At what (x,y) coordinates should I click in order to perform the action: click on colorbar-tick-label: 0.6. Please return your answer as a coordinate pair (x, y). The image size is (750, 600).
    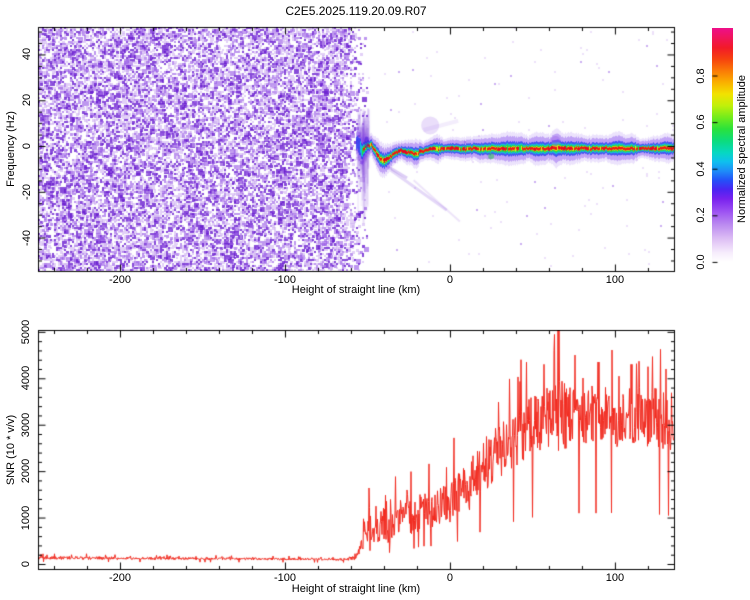
    Looking at the image, I should click on (701, 122).